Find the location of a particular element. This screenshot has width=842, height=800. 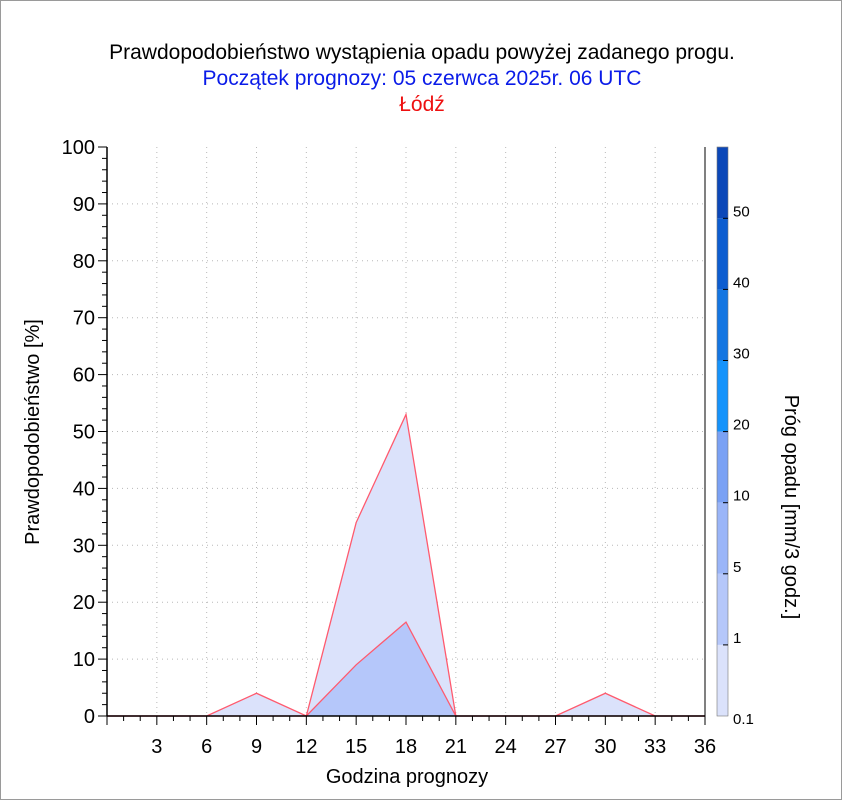

x-tick-label: 18 is located at coordinates (406, 747).